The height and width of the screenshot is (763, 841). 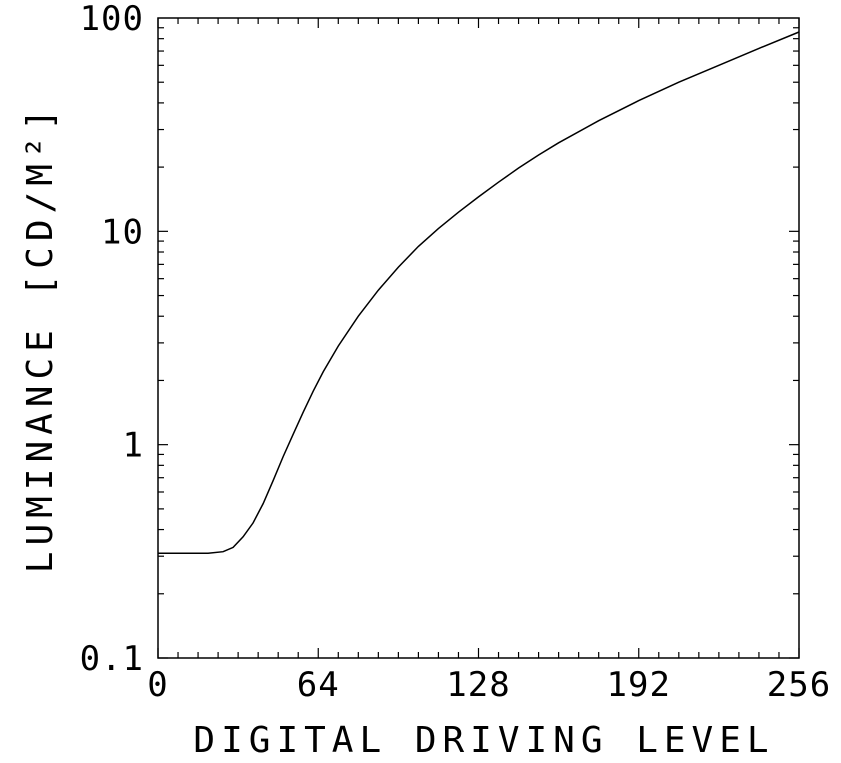 What do you see at coordinates (478, 685) in the screenshot?
I see `x-tick-label: 128` at bounding box center [478, 685].